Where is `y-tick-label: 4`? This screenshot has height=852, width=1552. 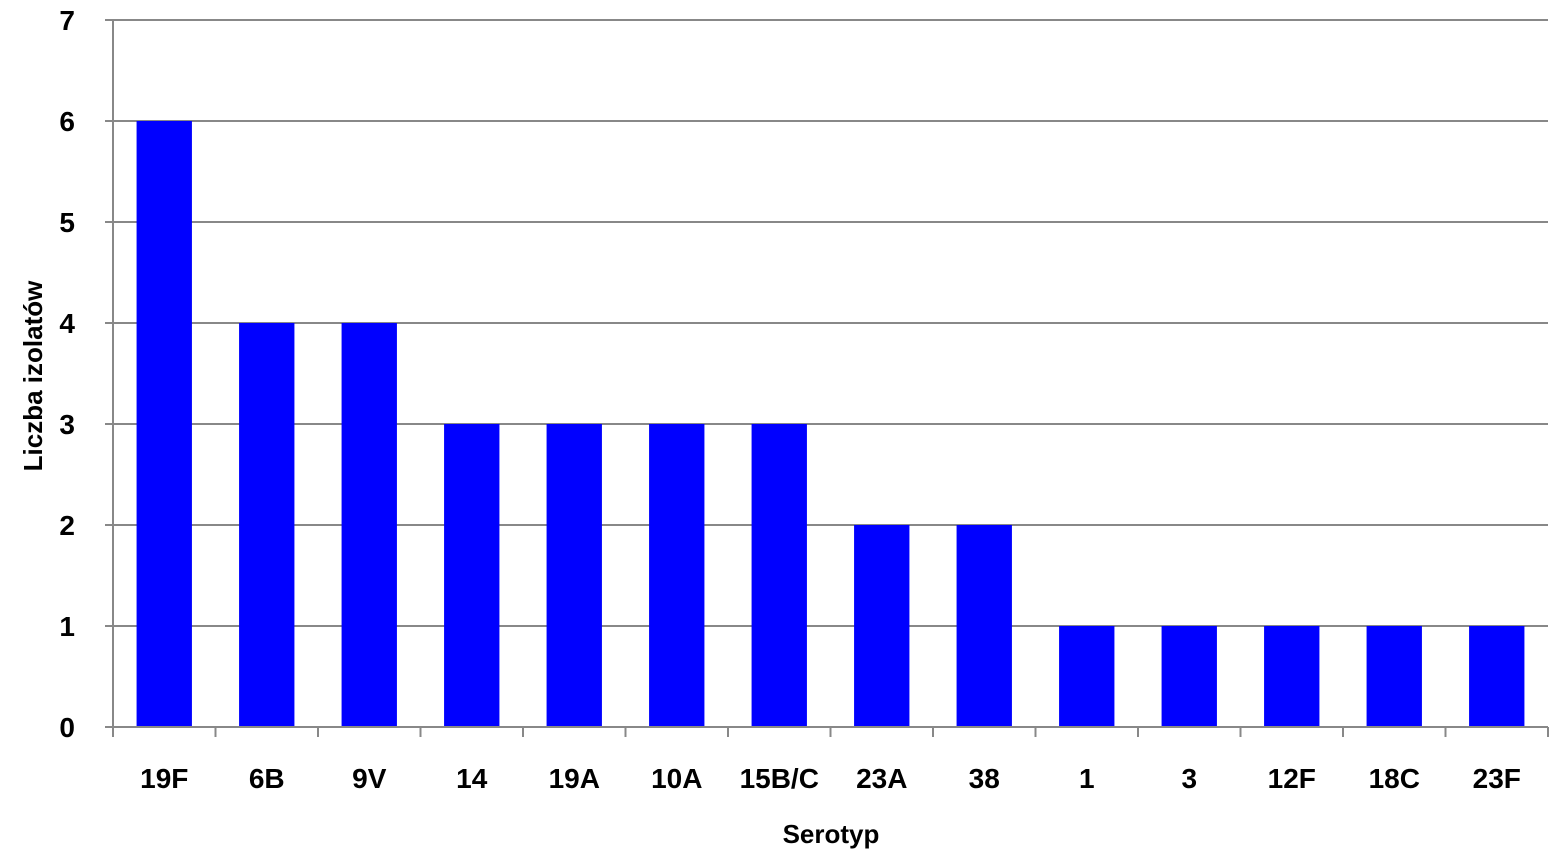
y-tick-label: 4 is located at coordinates (67, 323).